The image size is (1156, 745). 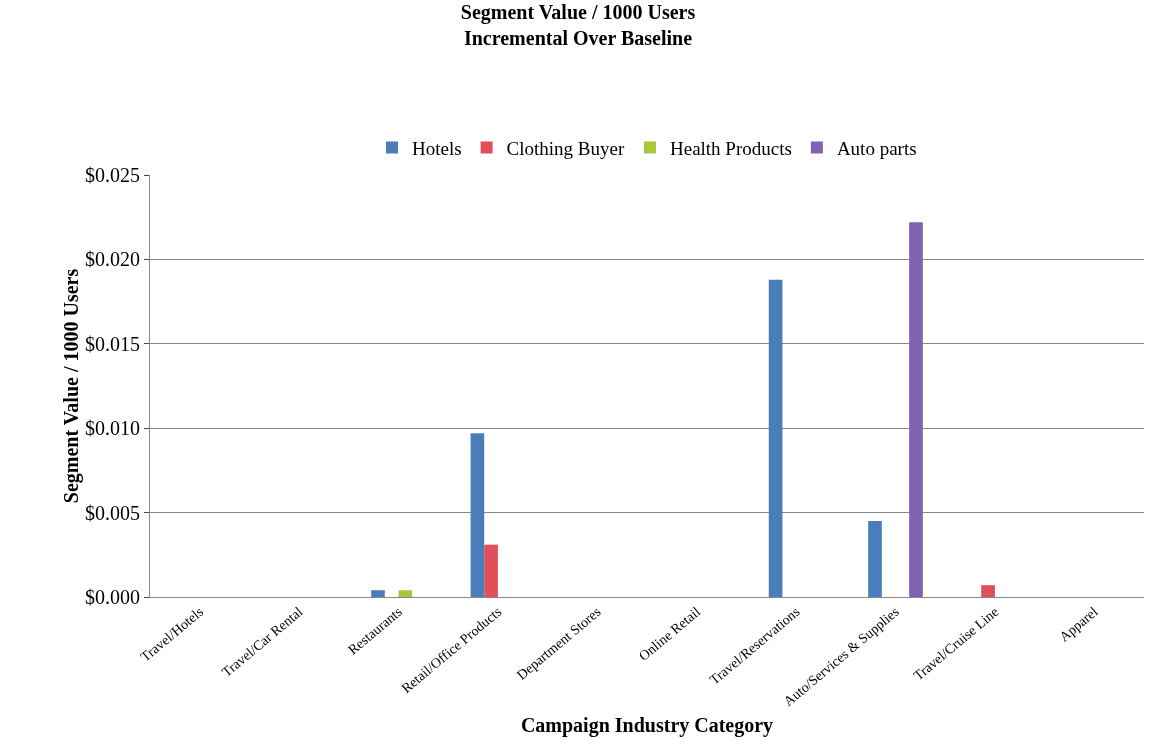 I want to click on y-tick-label: $0.025, so click(x=112, y=175).